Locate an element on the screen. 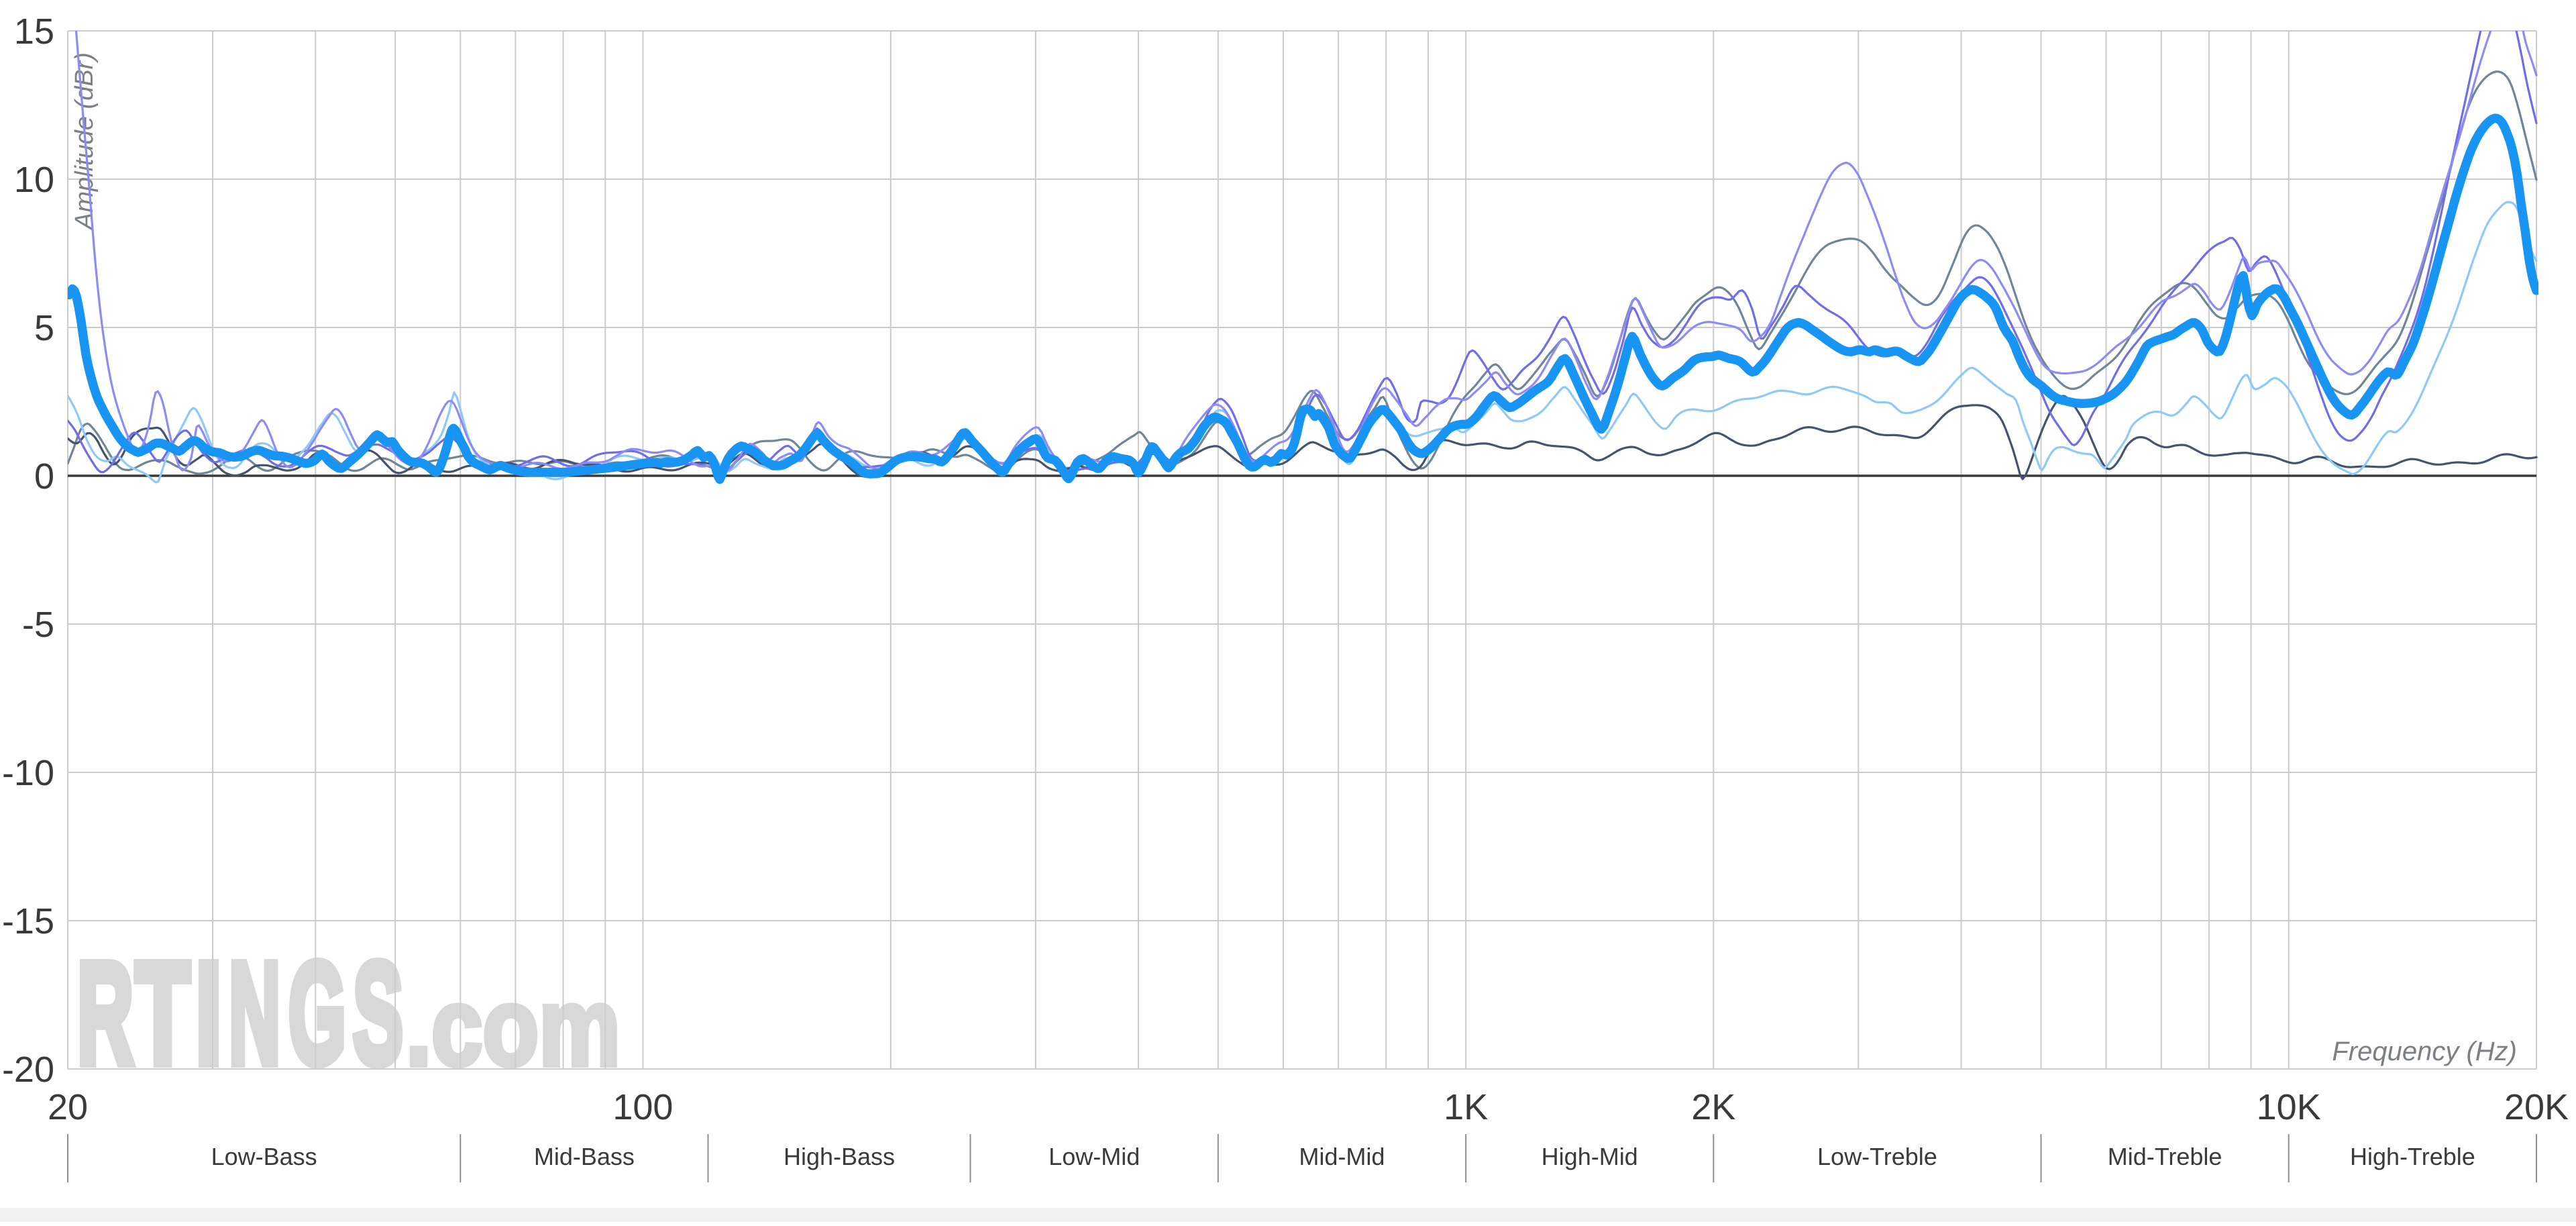 Image resolution: width=2576 pixels, height=1226 pixels. svg-text: Low-Bass is located at coordinates (264, 1156).